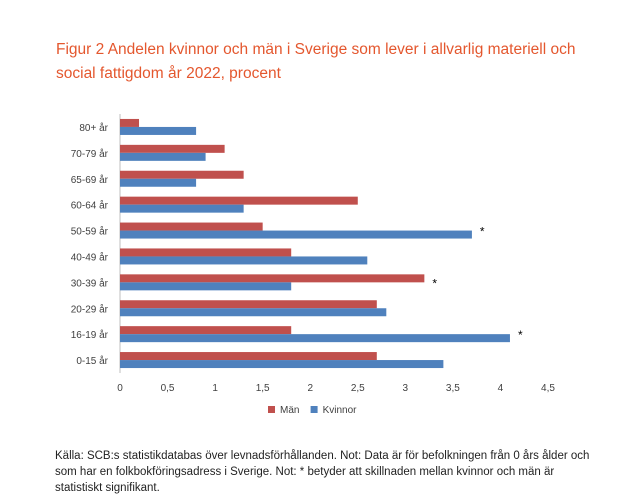 The image size is (626, 500). What do you see at coordinates (90, 283) in the screenshot?
I see `category-label: 30-39 år` at bounding box center [90, 283].